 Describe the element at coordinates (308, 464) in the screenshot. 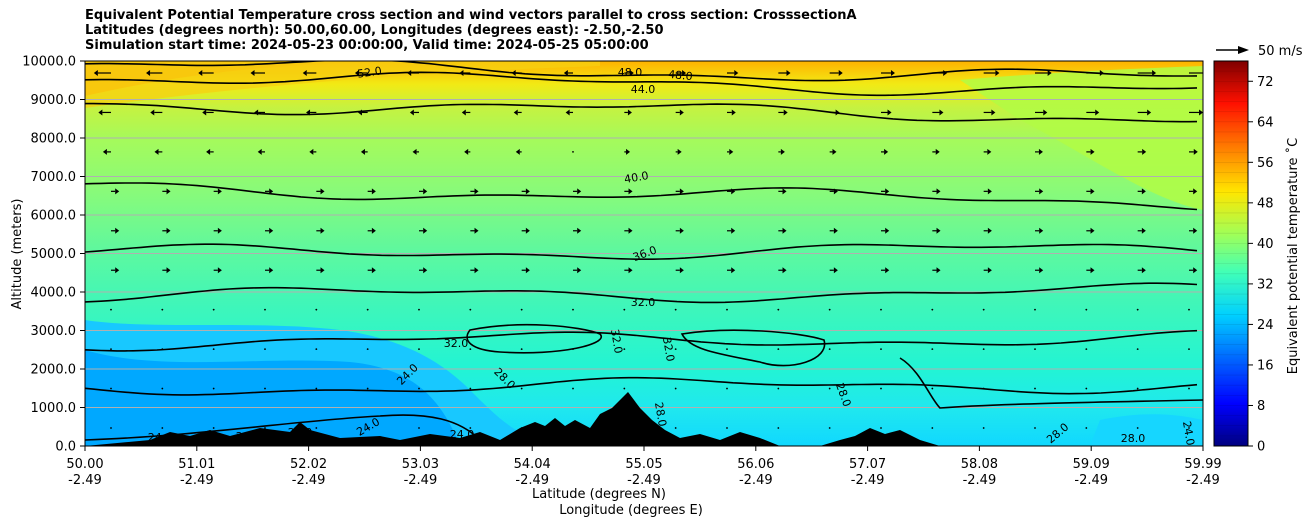

I see `x-tick-label-lat: 52.02` at that location.